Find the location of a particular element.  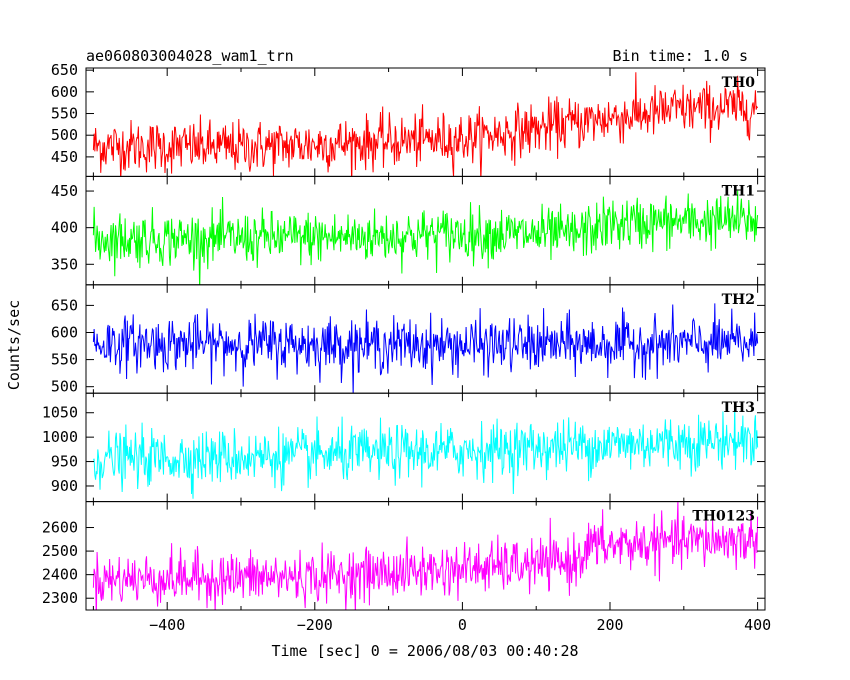

y-axis-label: Counts/sec is located at coordinates (14, 345).